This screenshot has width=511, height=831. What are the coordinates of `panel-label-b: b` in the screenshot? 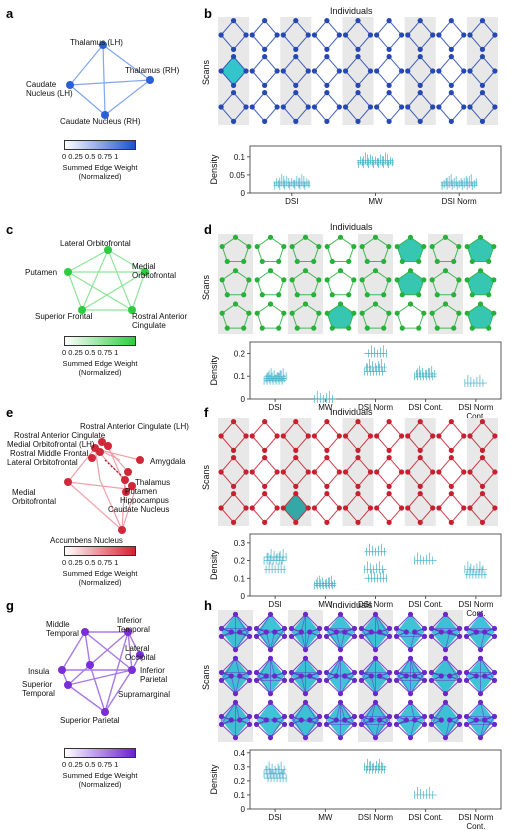 It's located at (208, 13).